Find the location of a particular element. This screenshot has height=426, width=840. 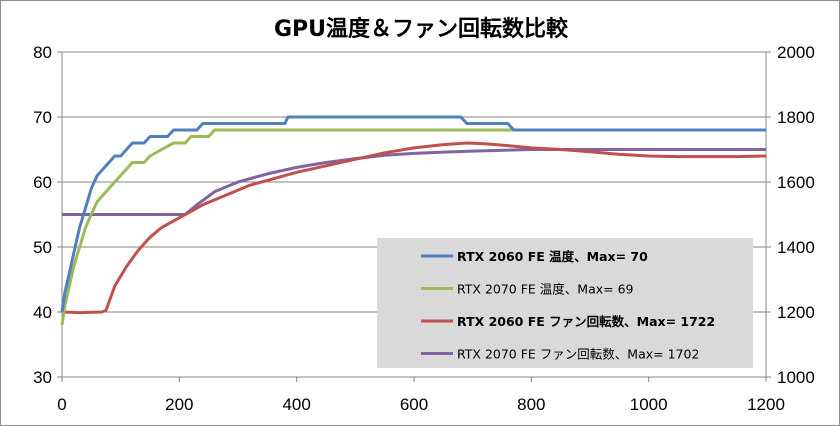

x-axis: 0 200 400 600 800 1000 1200 is located at coordinates (421, 404).